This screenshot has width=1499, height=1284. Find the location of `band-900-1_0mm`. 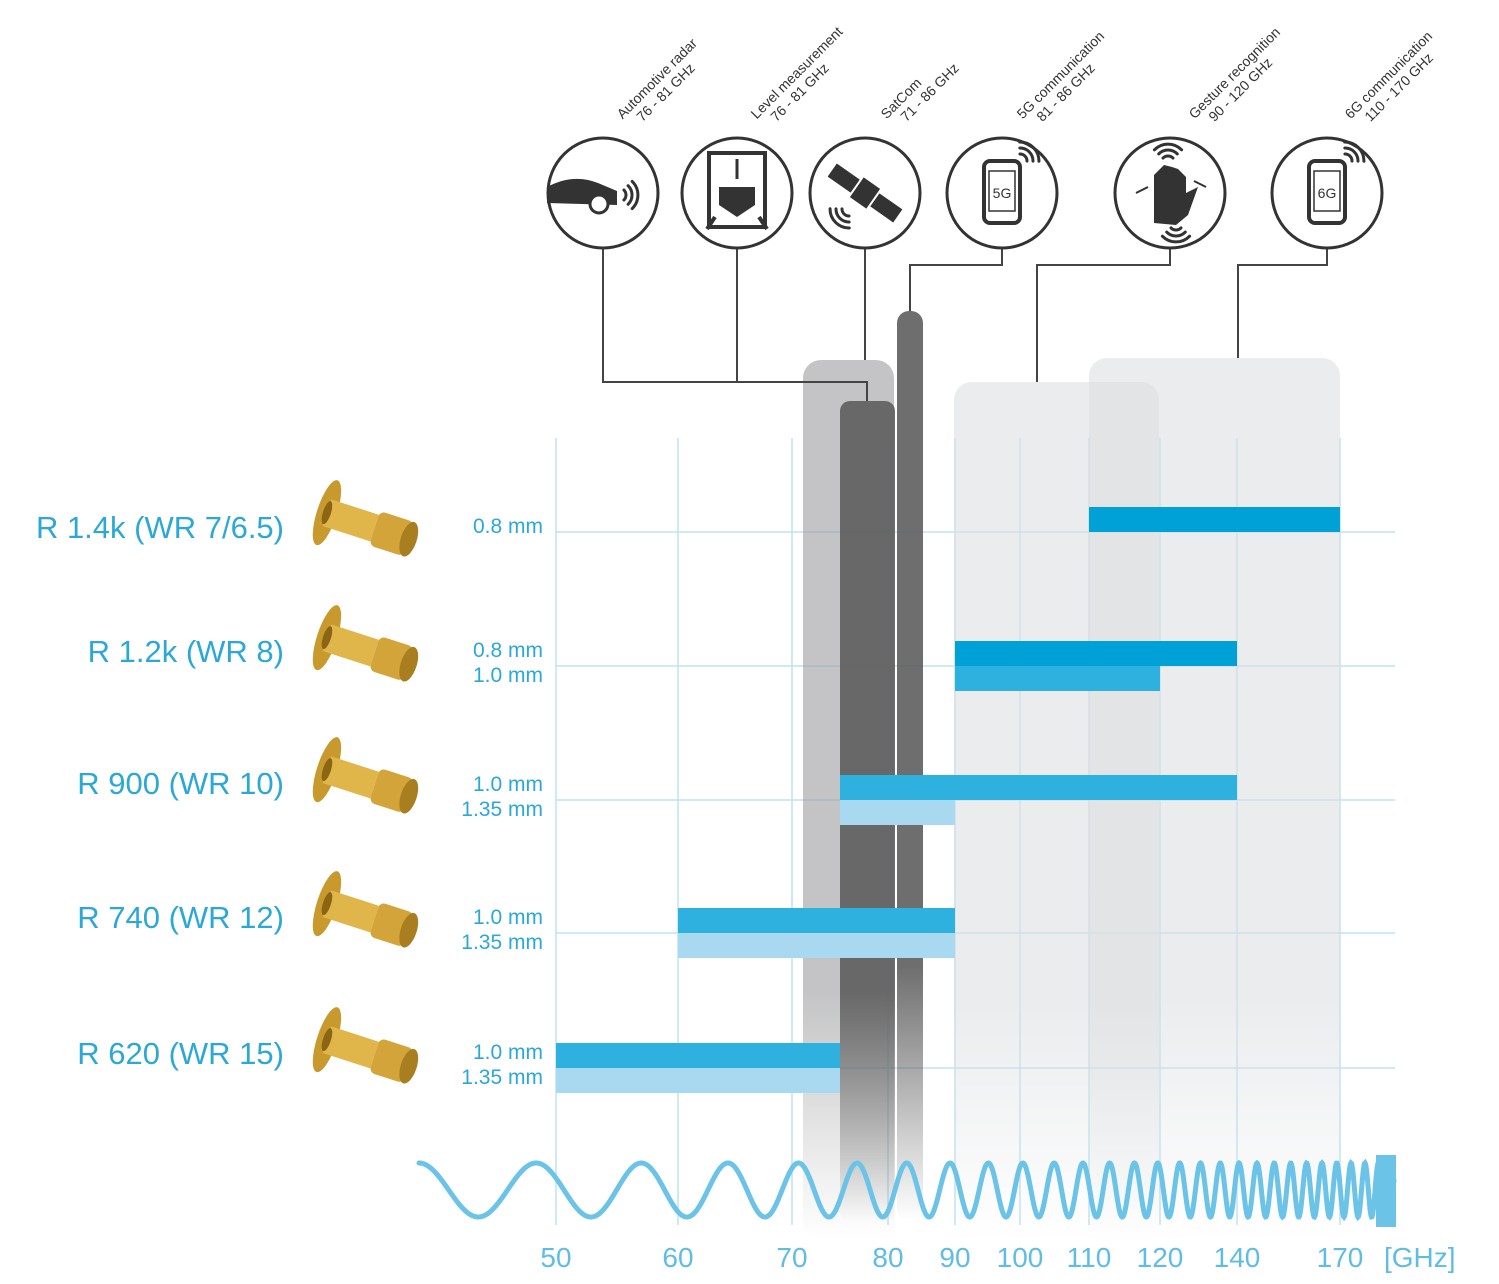

band-900-1_0mm is located at coordinates (1038, 787).